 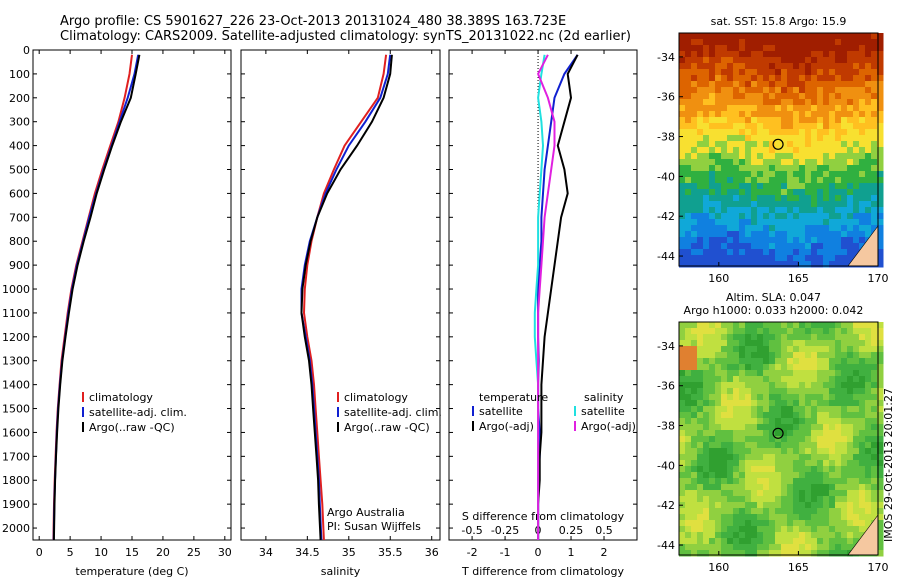 I want to click on depth-tick-label: 200, so click(x=19, y=98).